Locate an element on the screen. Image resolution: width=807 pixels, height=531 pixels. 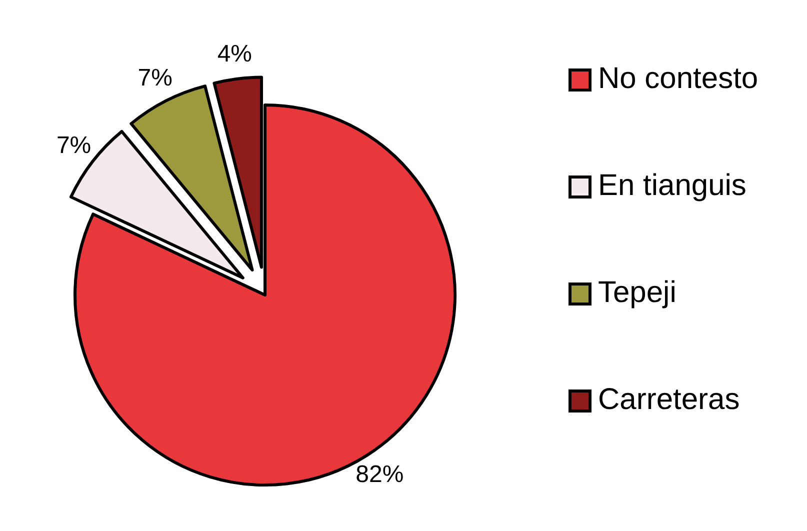
legend-label: En tianguis is located at coordinates (672, 185).